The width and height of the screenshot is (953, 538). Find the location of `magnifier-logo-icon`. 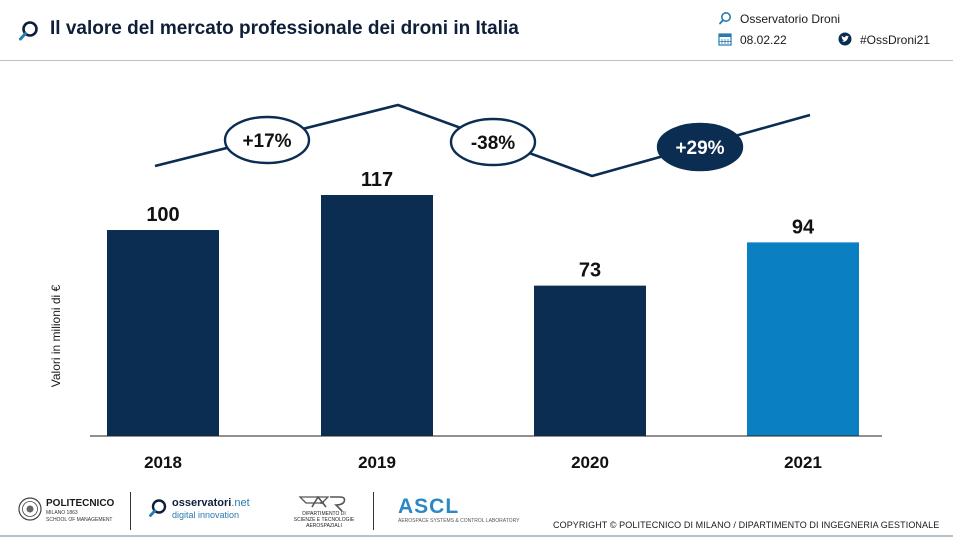

magnifier-logo-icon is located at coordinates (28, 31).